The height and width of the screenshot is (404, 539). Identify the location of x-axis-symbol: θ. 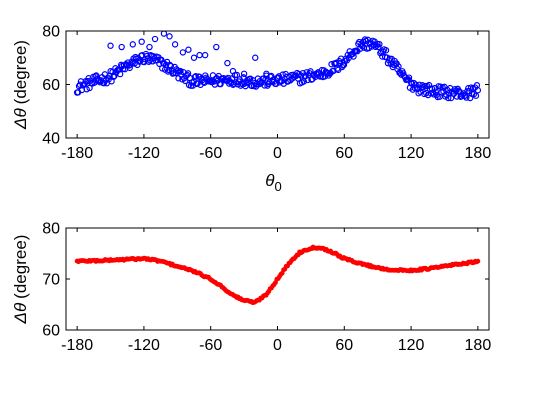
(270, 180).